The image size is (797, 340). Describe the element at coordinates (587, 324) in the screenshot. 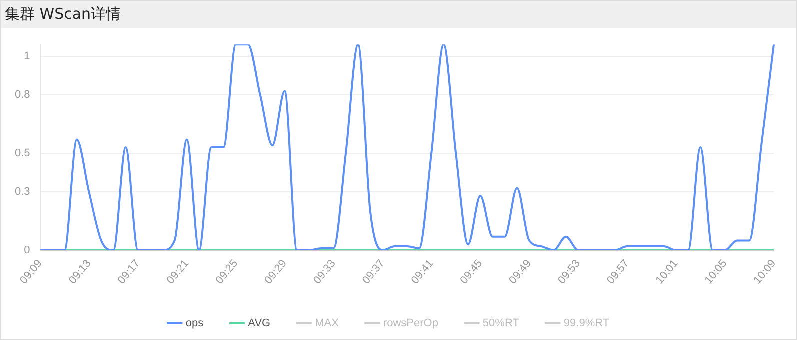

I see `legend-label: 99.9%RT` at that location.